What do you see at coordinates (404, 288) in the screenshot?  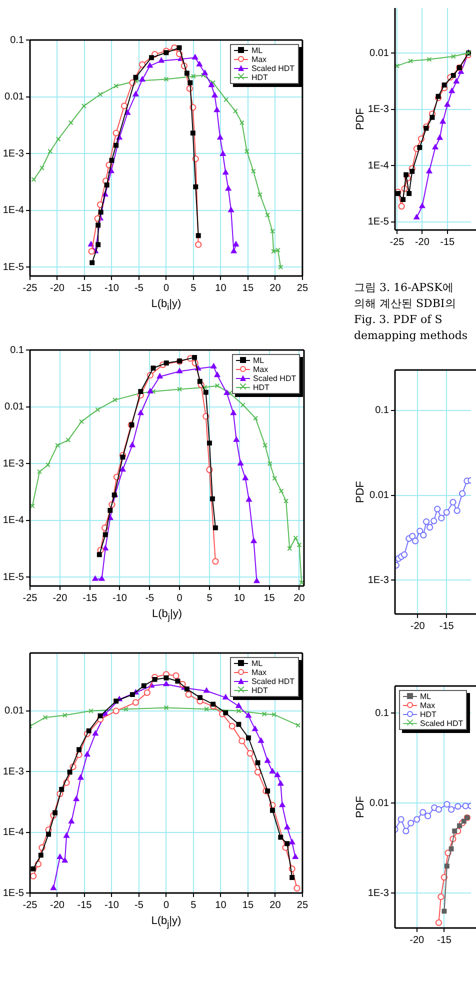 I see `caption: 그림 3. 16-APSK에` at bounding box center [404, 288].